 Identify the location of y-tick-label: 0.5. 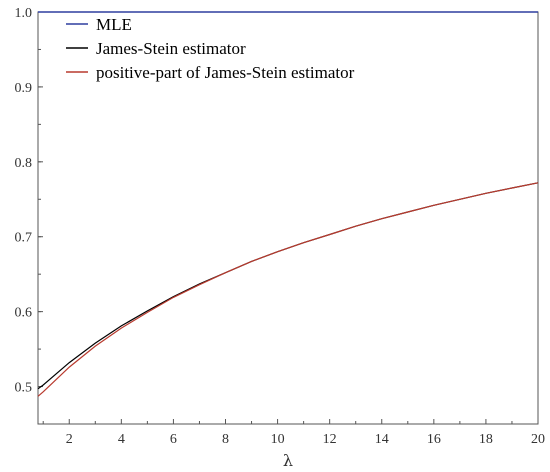
(24, 388).